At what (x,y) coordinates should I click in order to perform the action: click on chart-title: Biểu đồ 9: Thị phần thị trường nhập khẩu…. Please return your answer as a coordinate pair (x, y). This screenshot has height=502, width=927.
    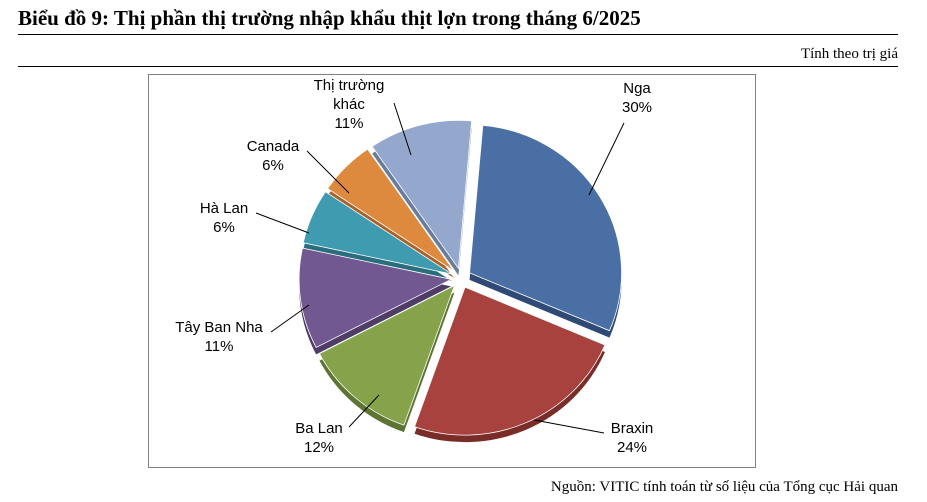
    Looking at the image, I should click on (329, 18).